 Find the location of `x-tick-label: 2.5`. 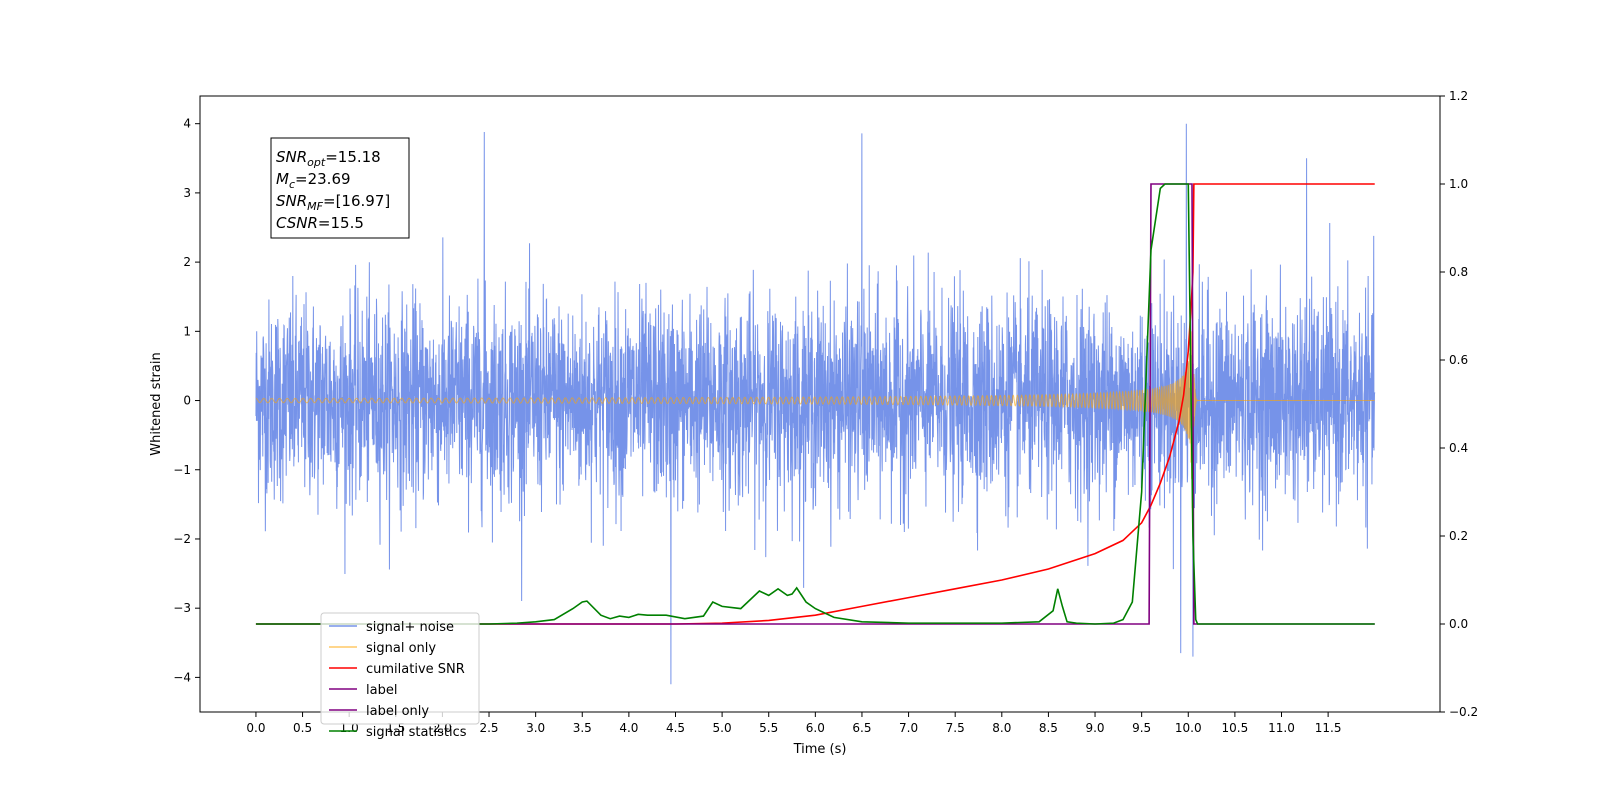

x-tick-label: 2.5 is located at coordinates (488, 728).